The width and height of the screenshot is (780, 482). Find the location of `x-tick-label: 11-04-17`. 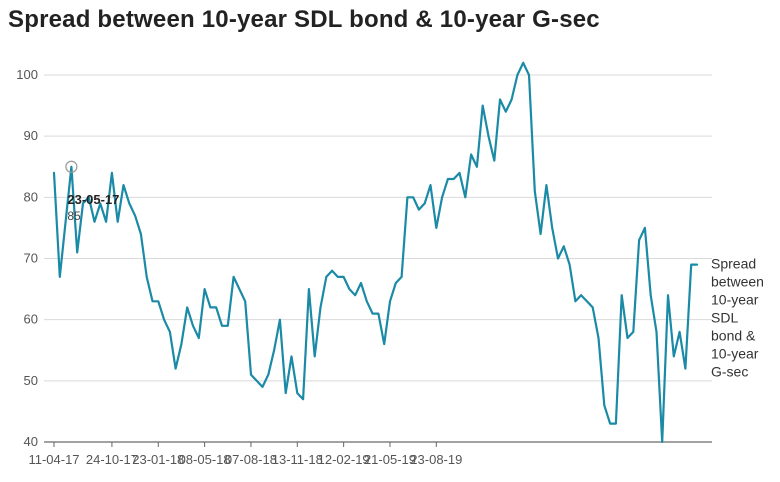

x-tick-label: 11-04-17 is located at coordinates (53, 459).